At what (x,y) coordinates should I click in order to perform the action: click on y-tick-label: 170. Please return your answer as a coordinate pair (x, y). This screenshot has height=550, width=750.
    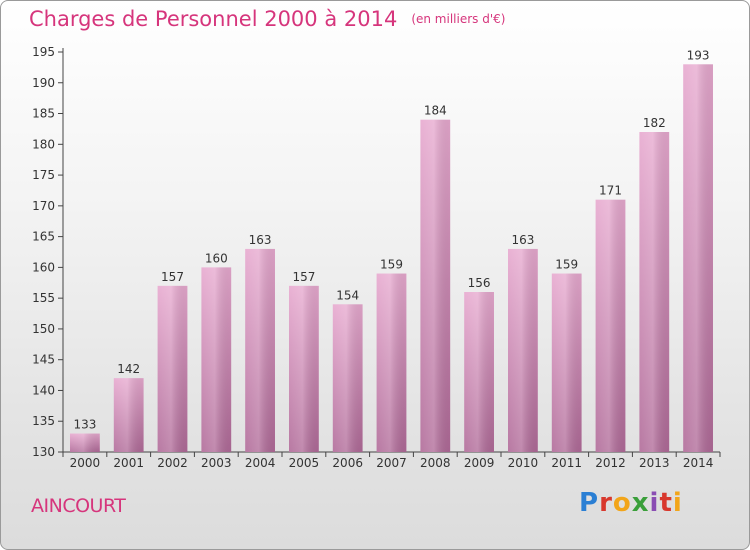
    Looking at the image, I should click on (43, 206).